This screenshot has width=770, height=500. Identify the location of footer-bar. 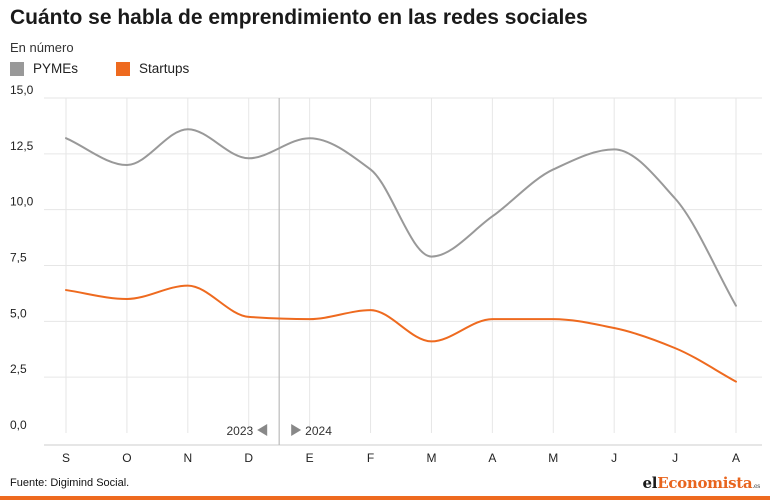
(385, 498).